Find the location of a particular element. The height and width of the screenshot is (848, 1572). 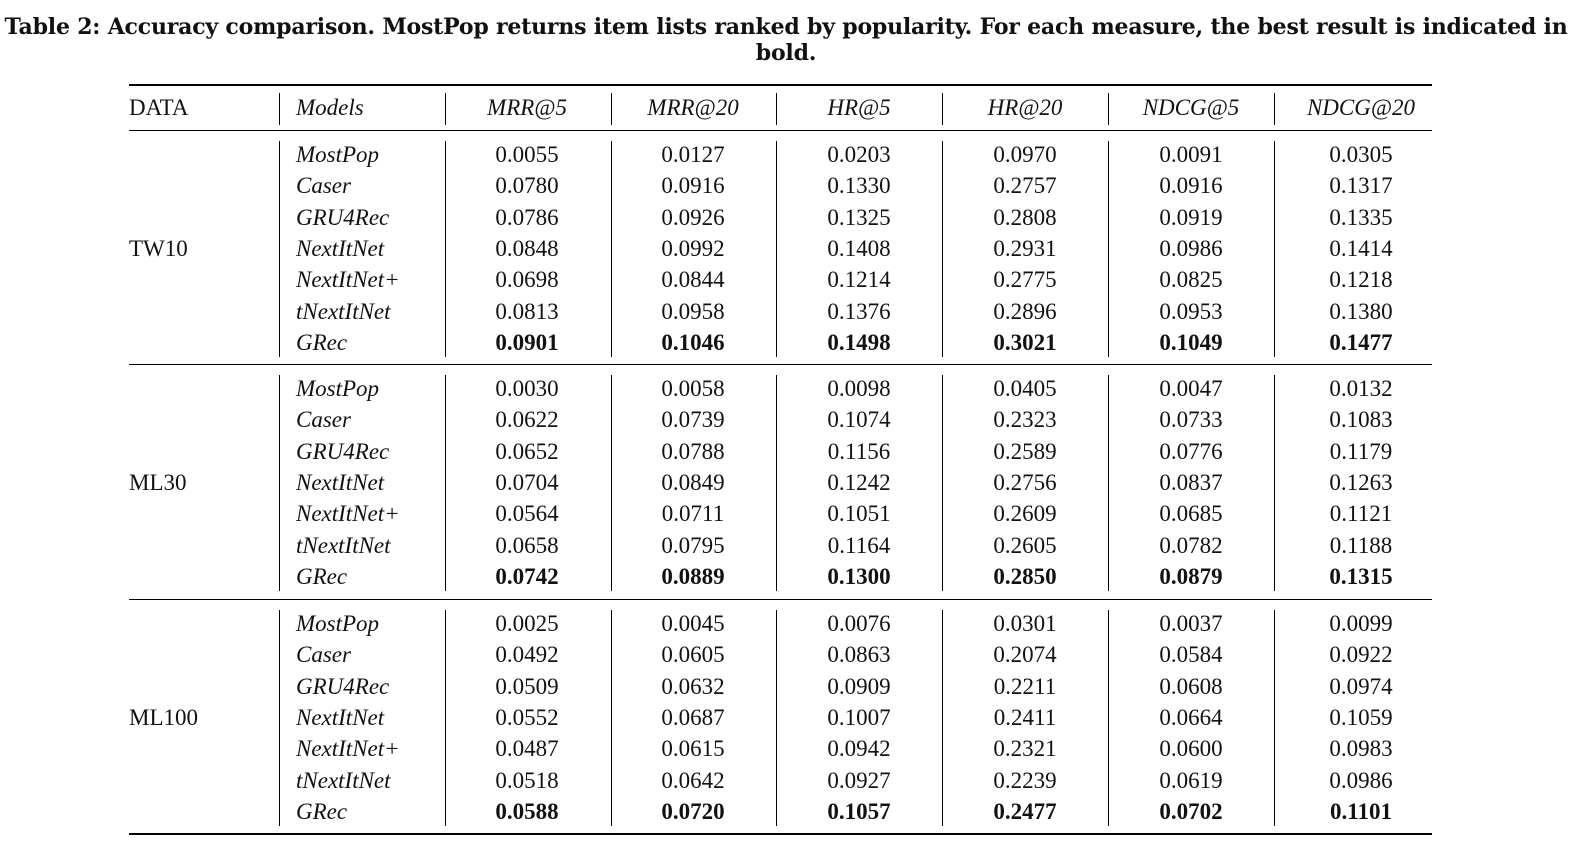

metric-value: 0.2074 is located at coordinates (1025, 655).